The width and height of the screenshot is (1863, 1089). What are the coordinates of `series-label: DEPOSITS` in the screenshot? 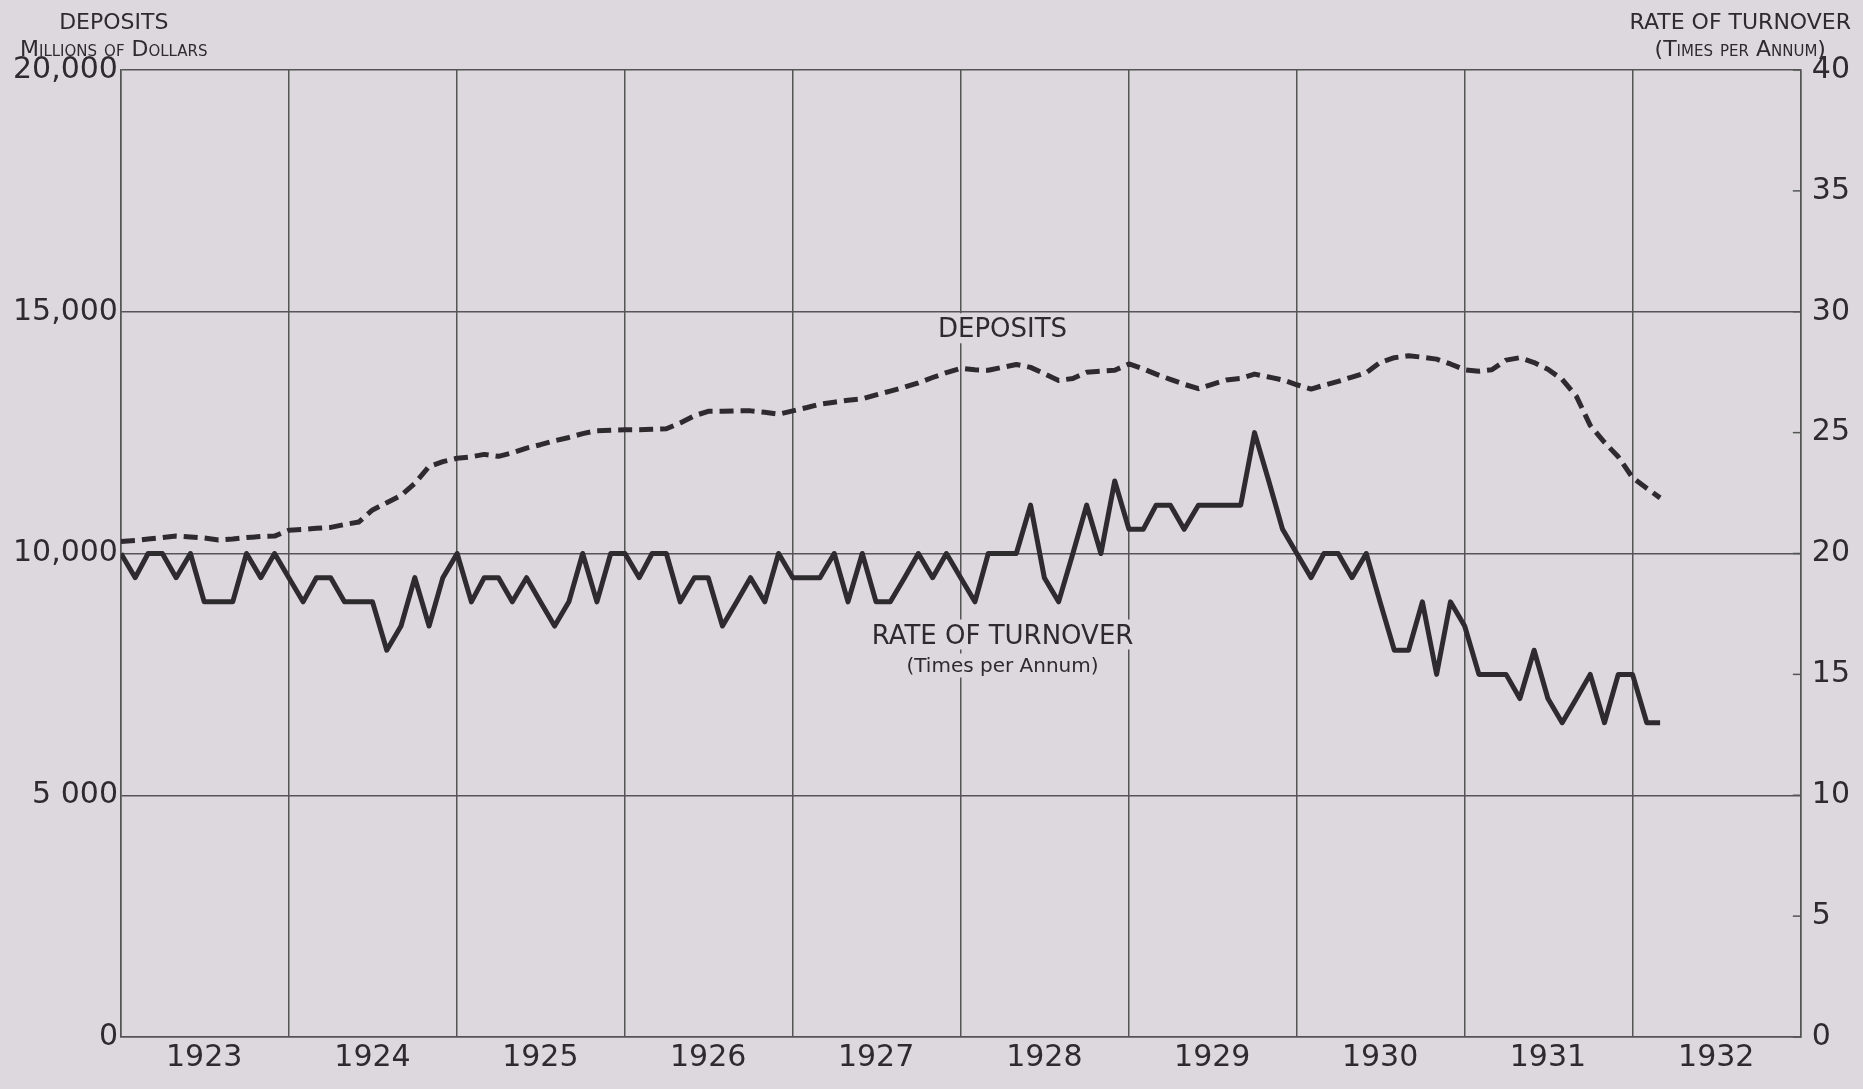 It's located at (1002, 328).